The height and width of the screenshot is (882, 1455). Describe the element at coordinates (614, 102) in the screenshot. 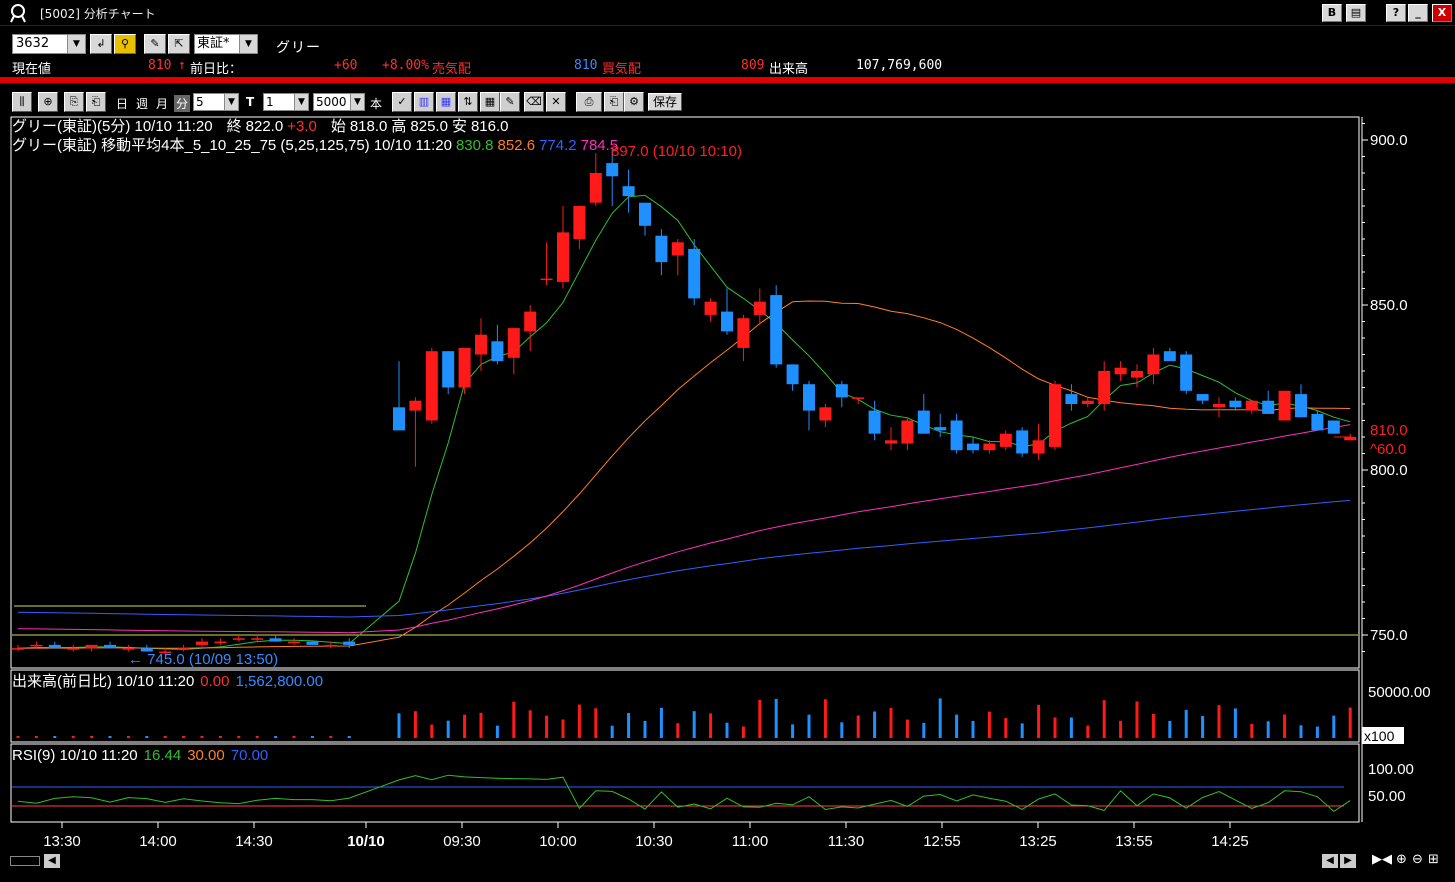

I see `export-icon: ⎗` at that location.